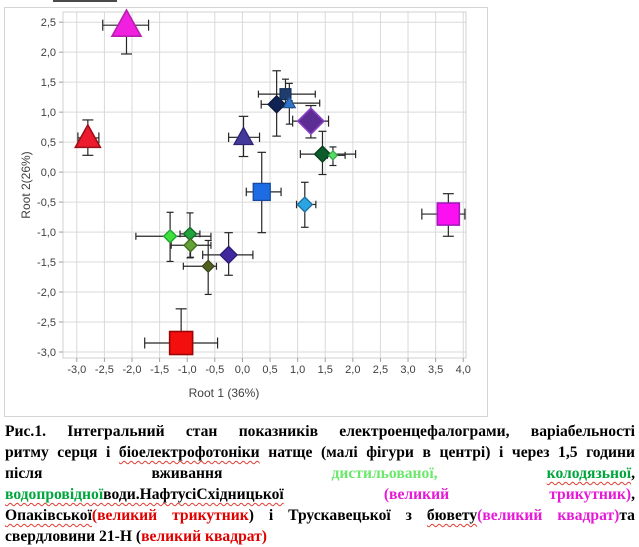 This screenshot has width=639, height=547. Describe the element at coordinates (297, 370) in the screenshot. I see `x-tick-label: 1,0` at that location.